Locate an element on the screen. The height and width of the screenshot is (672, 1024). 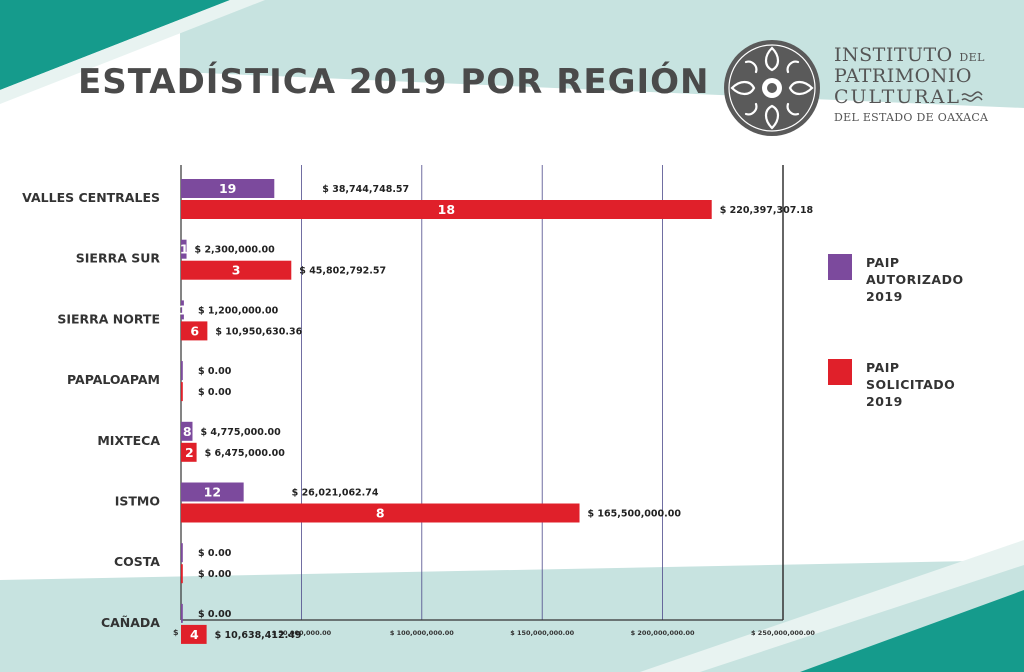
bar-value-label: $ 45,802,792.57 is located at coordinates (342, 271).